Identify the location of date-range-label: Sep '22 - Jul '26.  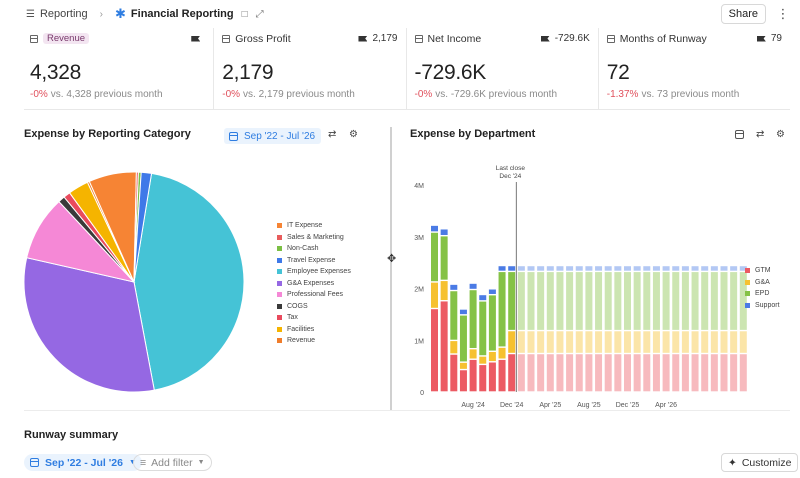
(280, 136).